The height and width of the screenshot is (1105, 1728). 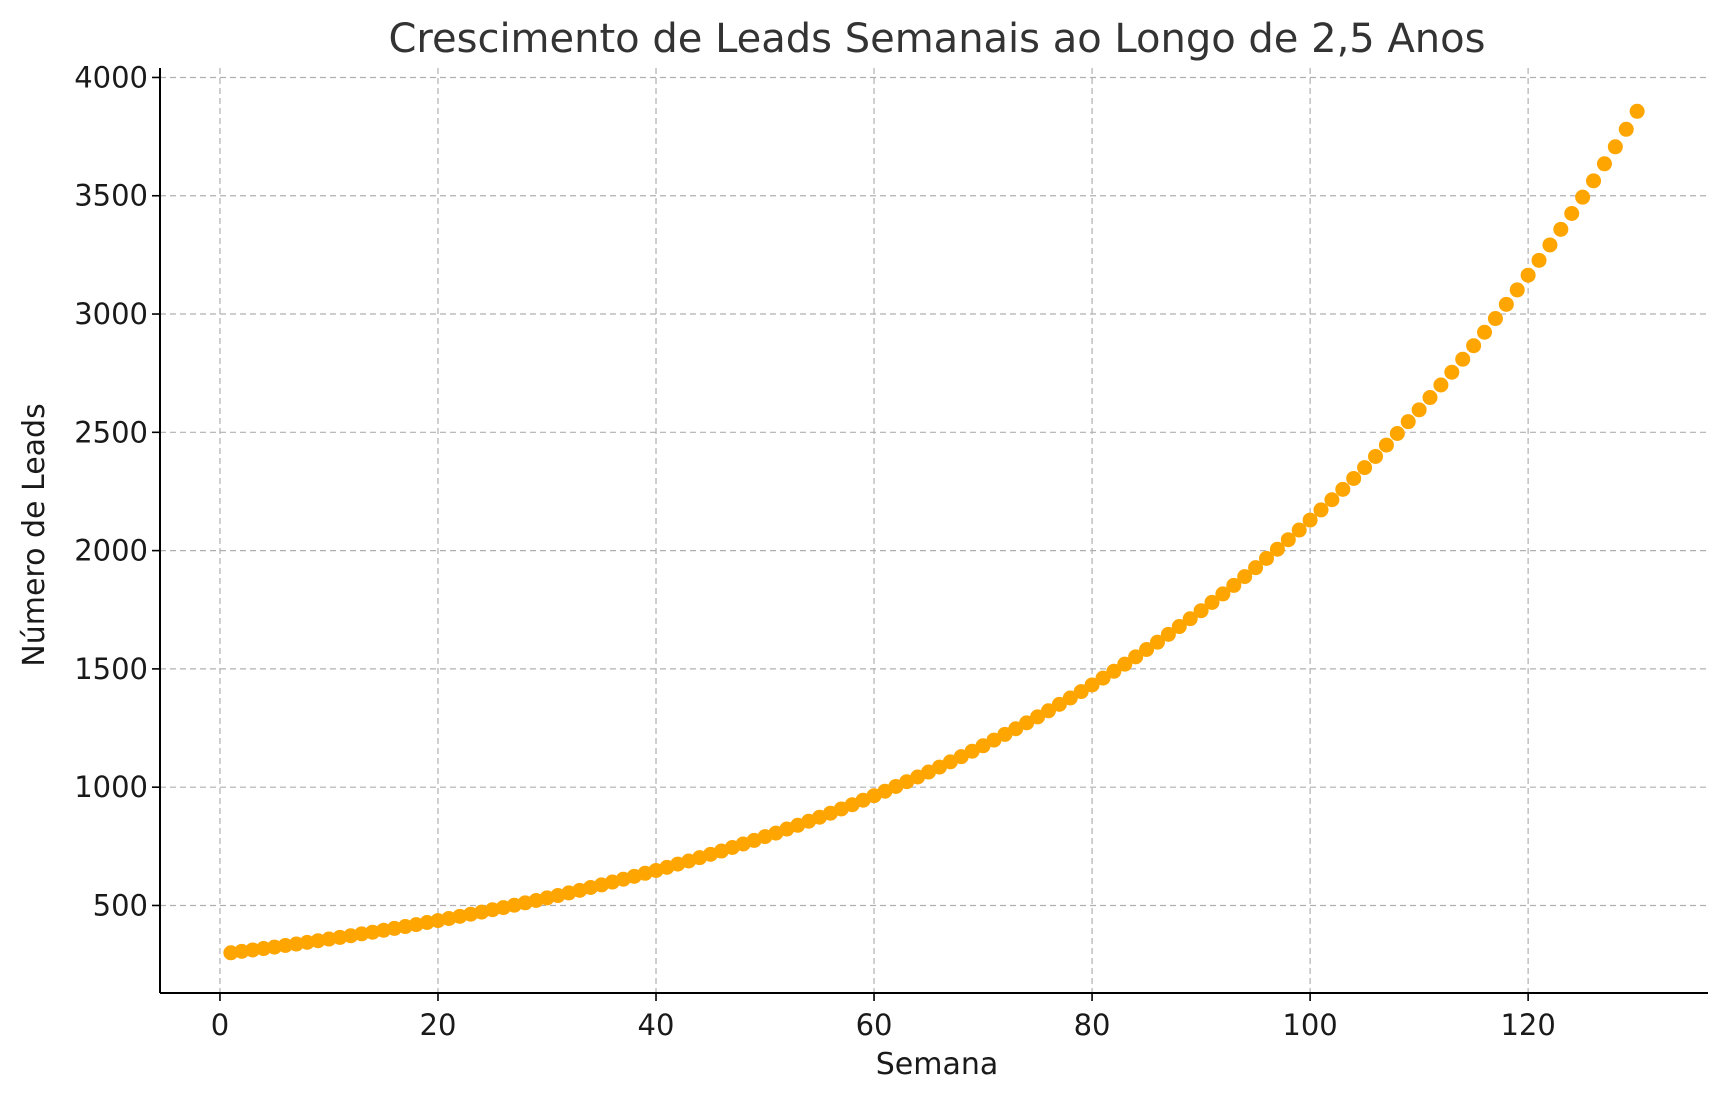 What do you see at coordinates (111, 551) in the screenshot?
I see `y-tick-label-2000: 2000` at bounding box center [111, 551].